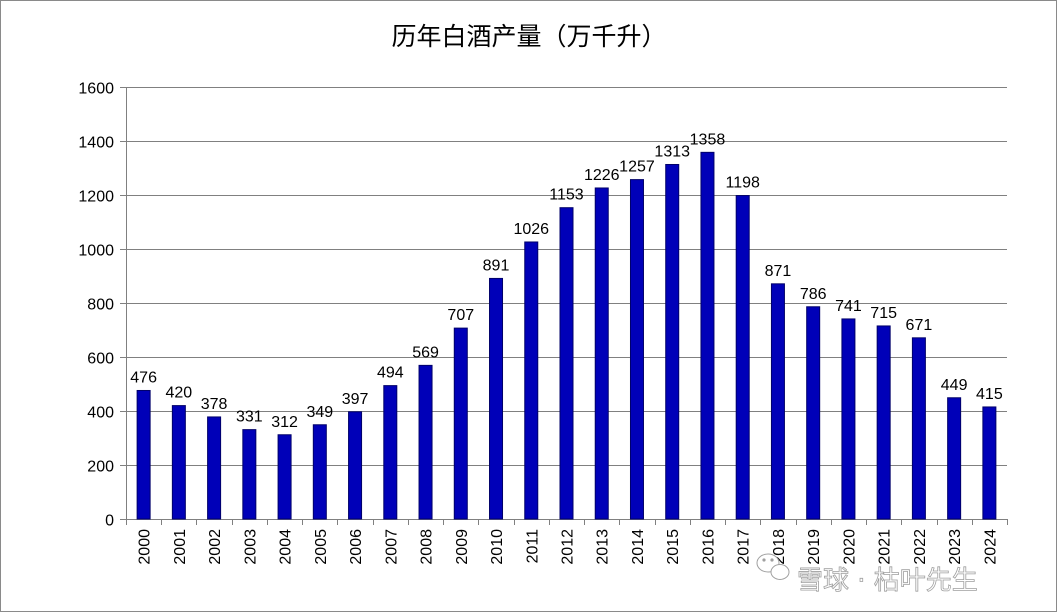 The width and height of the screenshot is (1057, 613). Describe the element at coordinates (813, 294) in the screenshot. I see `value-label-2019: 786` at that location.